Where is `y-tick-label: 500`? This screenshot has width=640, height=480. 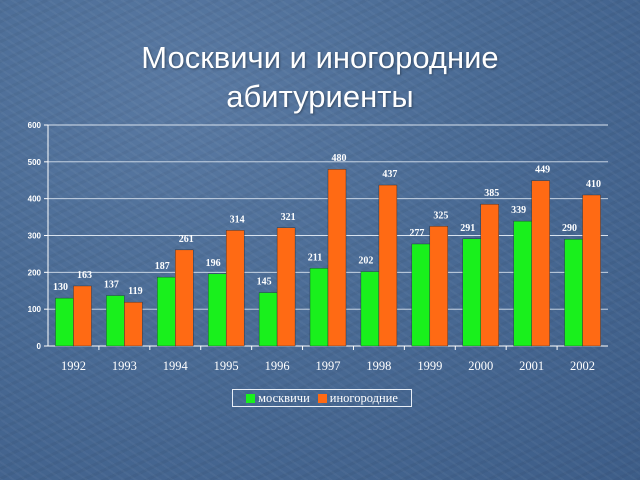
y-tick-label: 500 is located at coordinates (35, 162).